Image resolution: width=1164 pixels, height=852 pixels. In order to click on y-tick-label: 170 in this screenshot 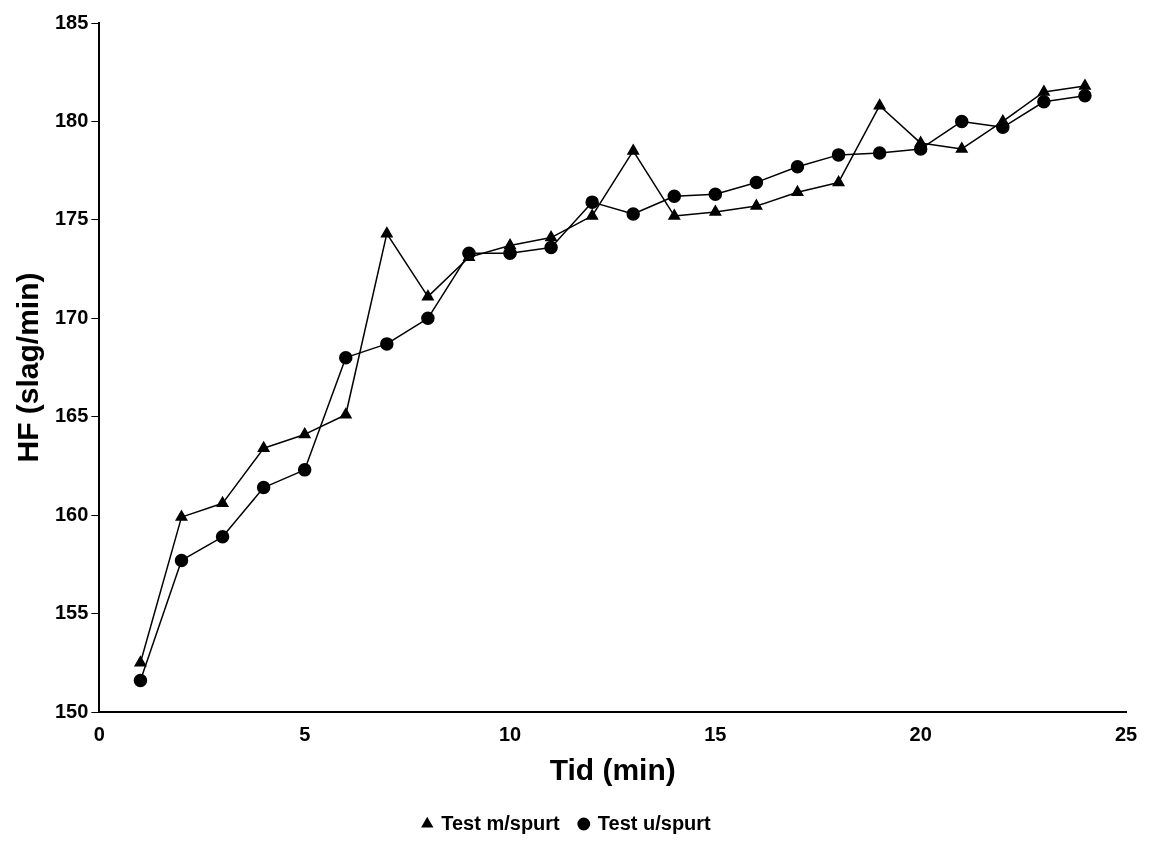, I will do `click(71, 316)`.